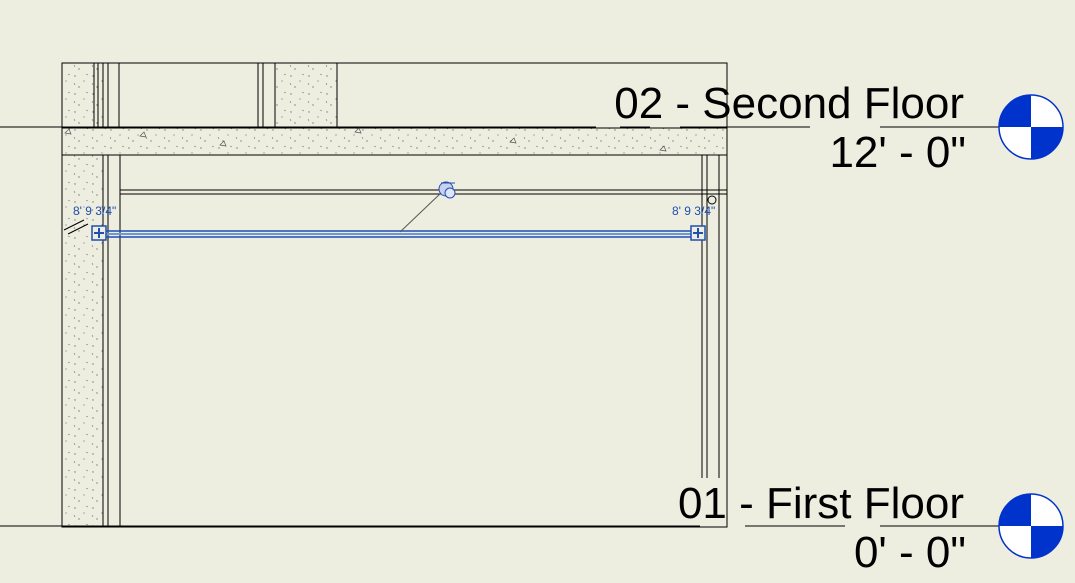 This screenshot has width=1075, height=583. Describe the element at coordinates (94, 211) in the screenshot. I see `left-height-label: 8' 9 3/4"` at that location.